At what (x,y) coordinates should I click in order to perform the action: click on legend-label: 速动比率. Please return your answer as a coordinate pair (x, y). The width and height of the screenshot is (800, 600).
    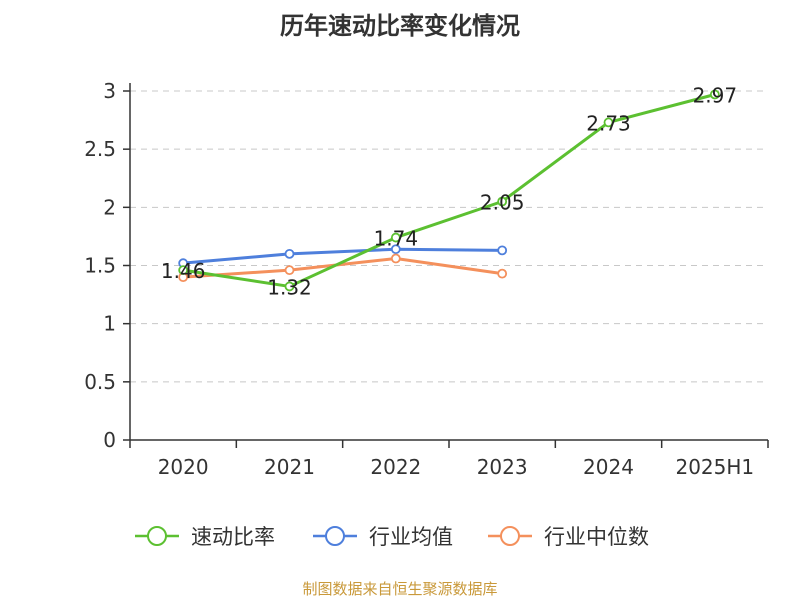
    Looking at the image, I should click on (233, 537).